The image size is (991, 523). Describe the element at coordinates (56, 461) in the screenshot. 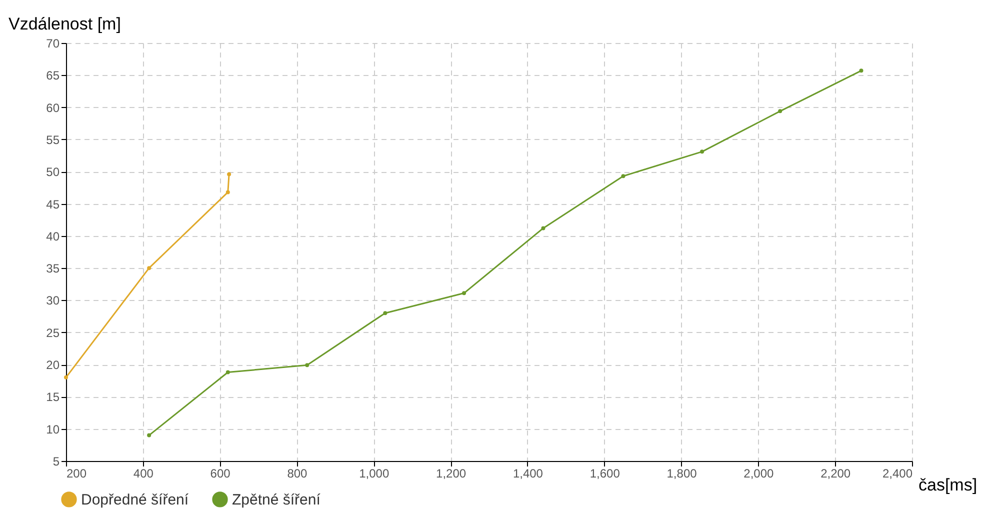

I see `y-tick-label: 5` at that location.